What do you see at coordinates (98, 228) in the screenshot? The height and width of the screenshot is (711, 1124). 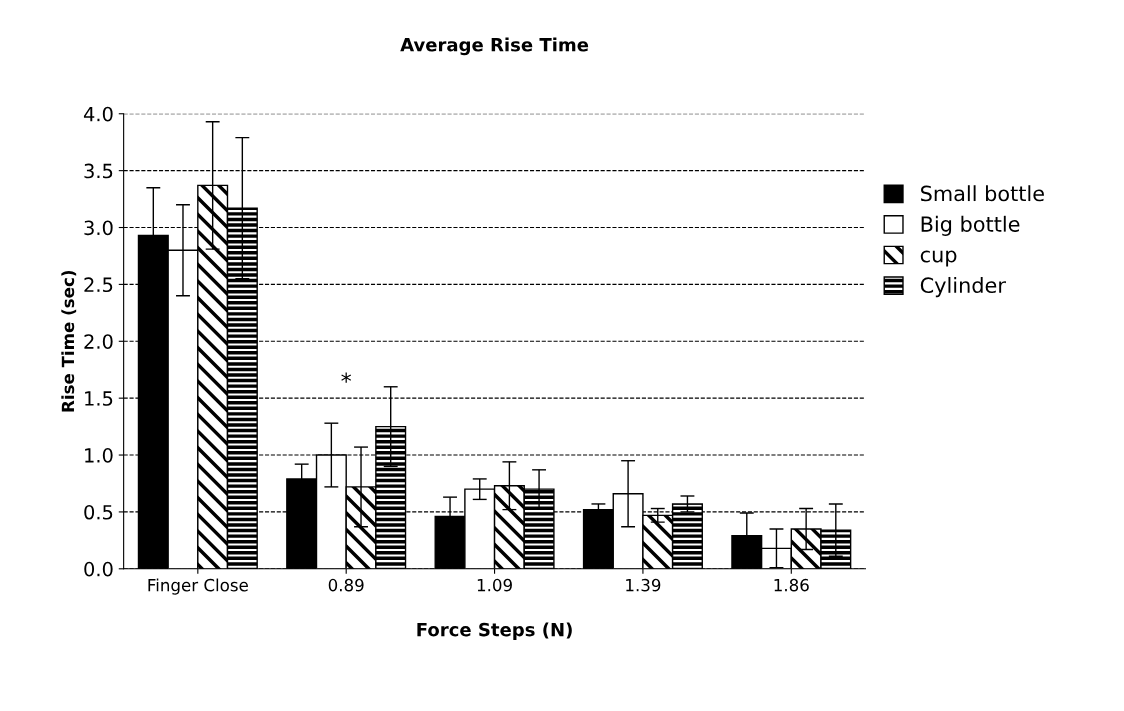 I see `y-tick-label: 3.0` at bounding box center [98, 228].